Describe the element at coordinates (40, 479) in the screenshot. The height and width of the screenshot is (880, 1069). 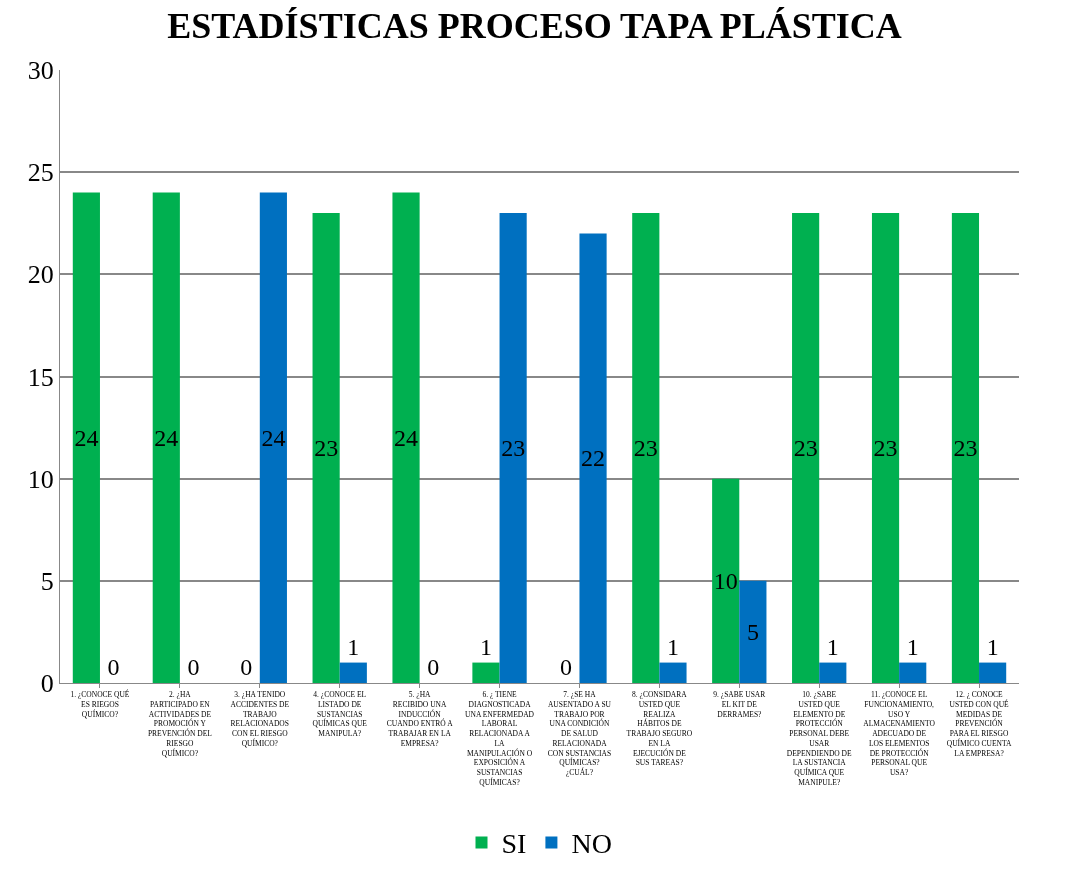
I see `y-tick-label: 10` at that location.